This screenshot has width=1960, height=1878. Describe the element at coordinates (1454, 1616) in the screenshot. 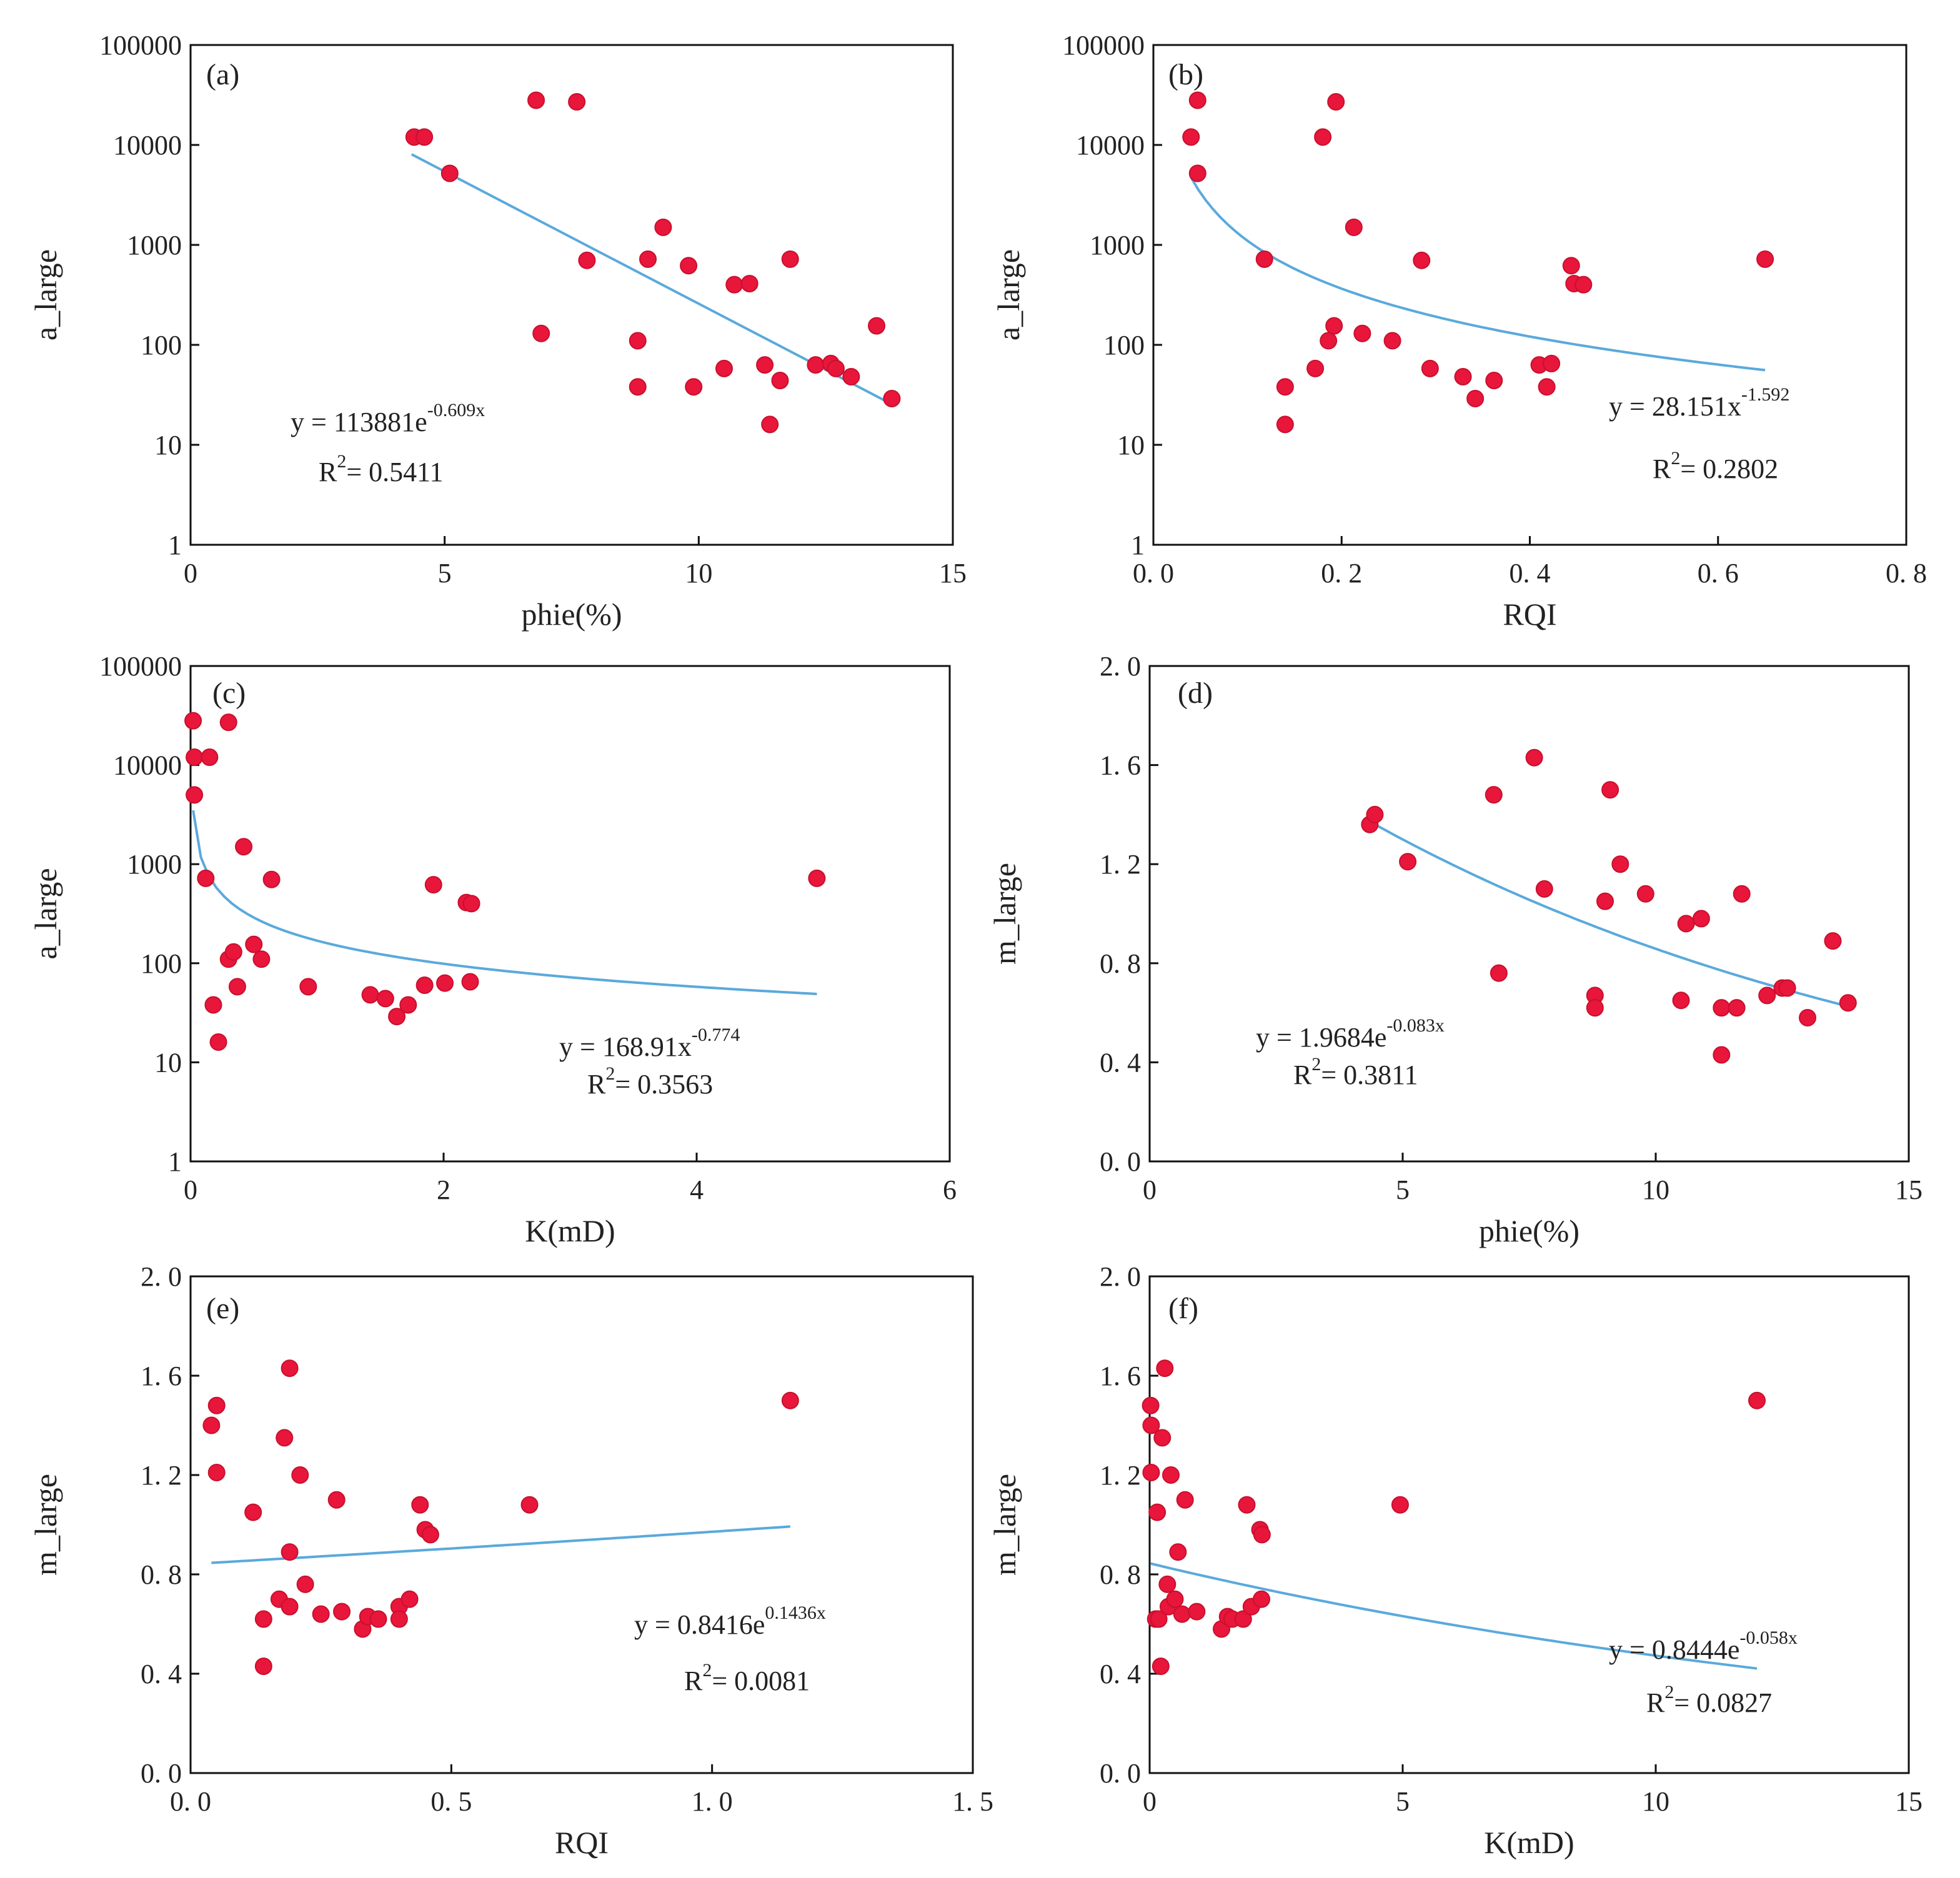

I see `panel-f-trend-line` at that location.